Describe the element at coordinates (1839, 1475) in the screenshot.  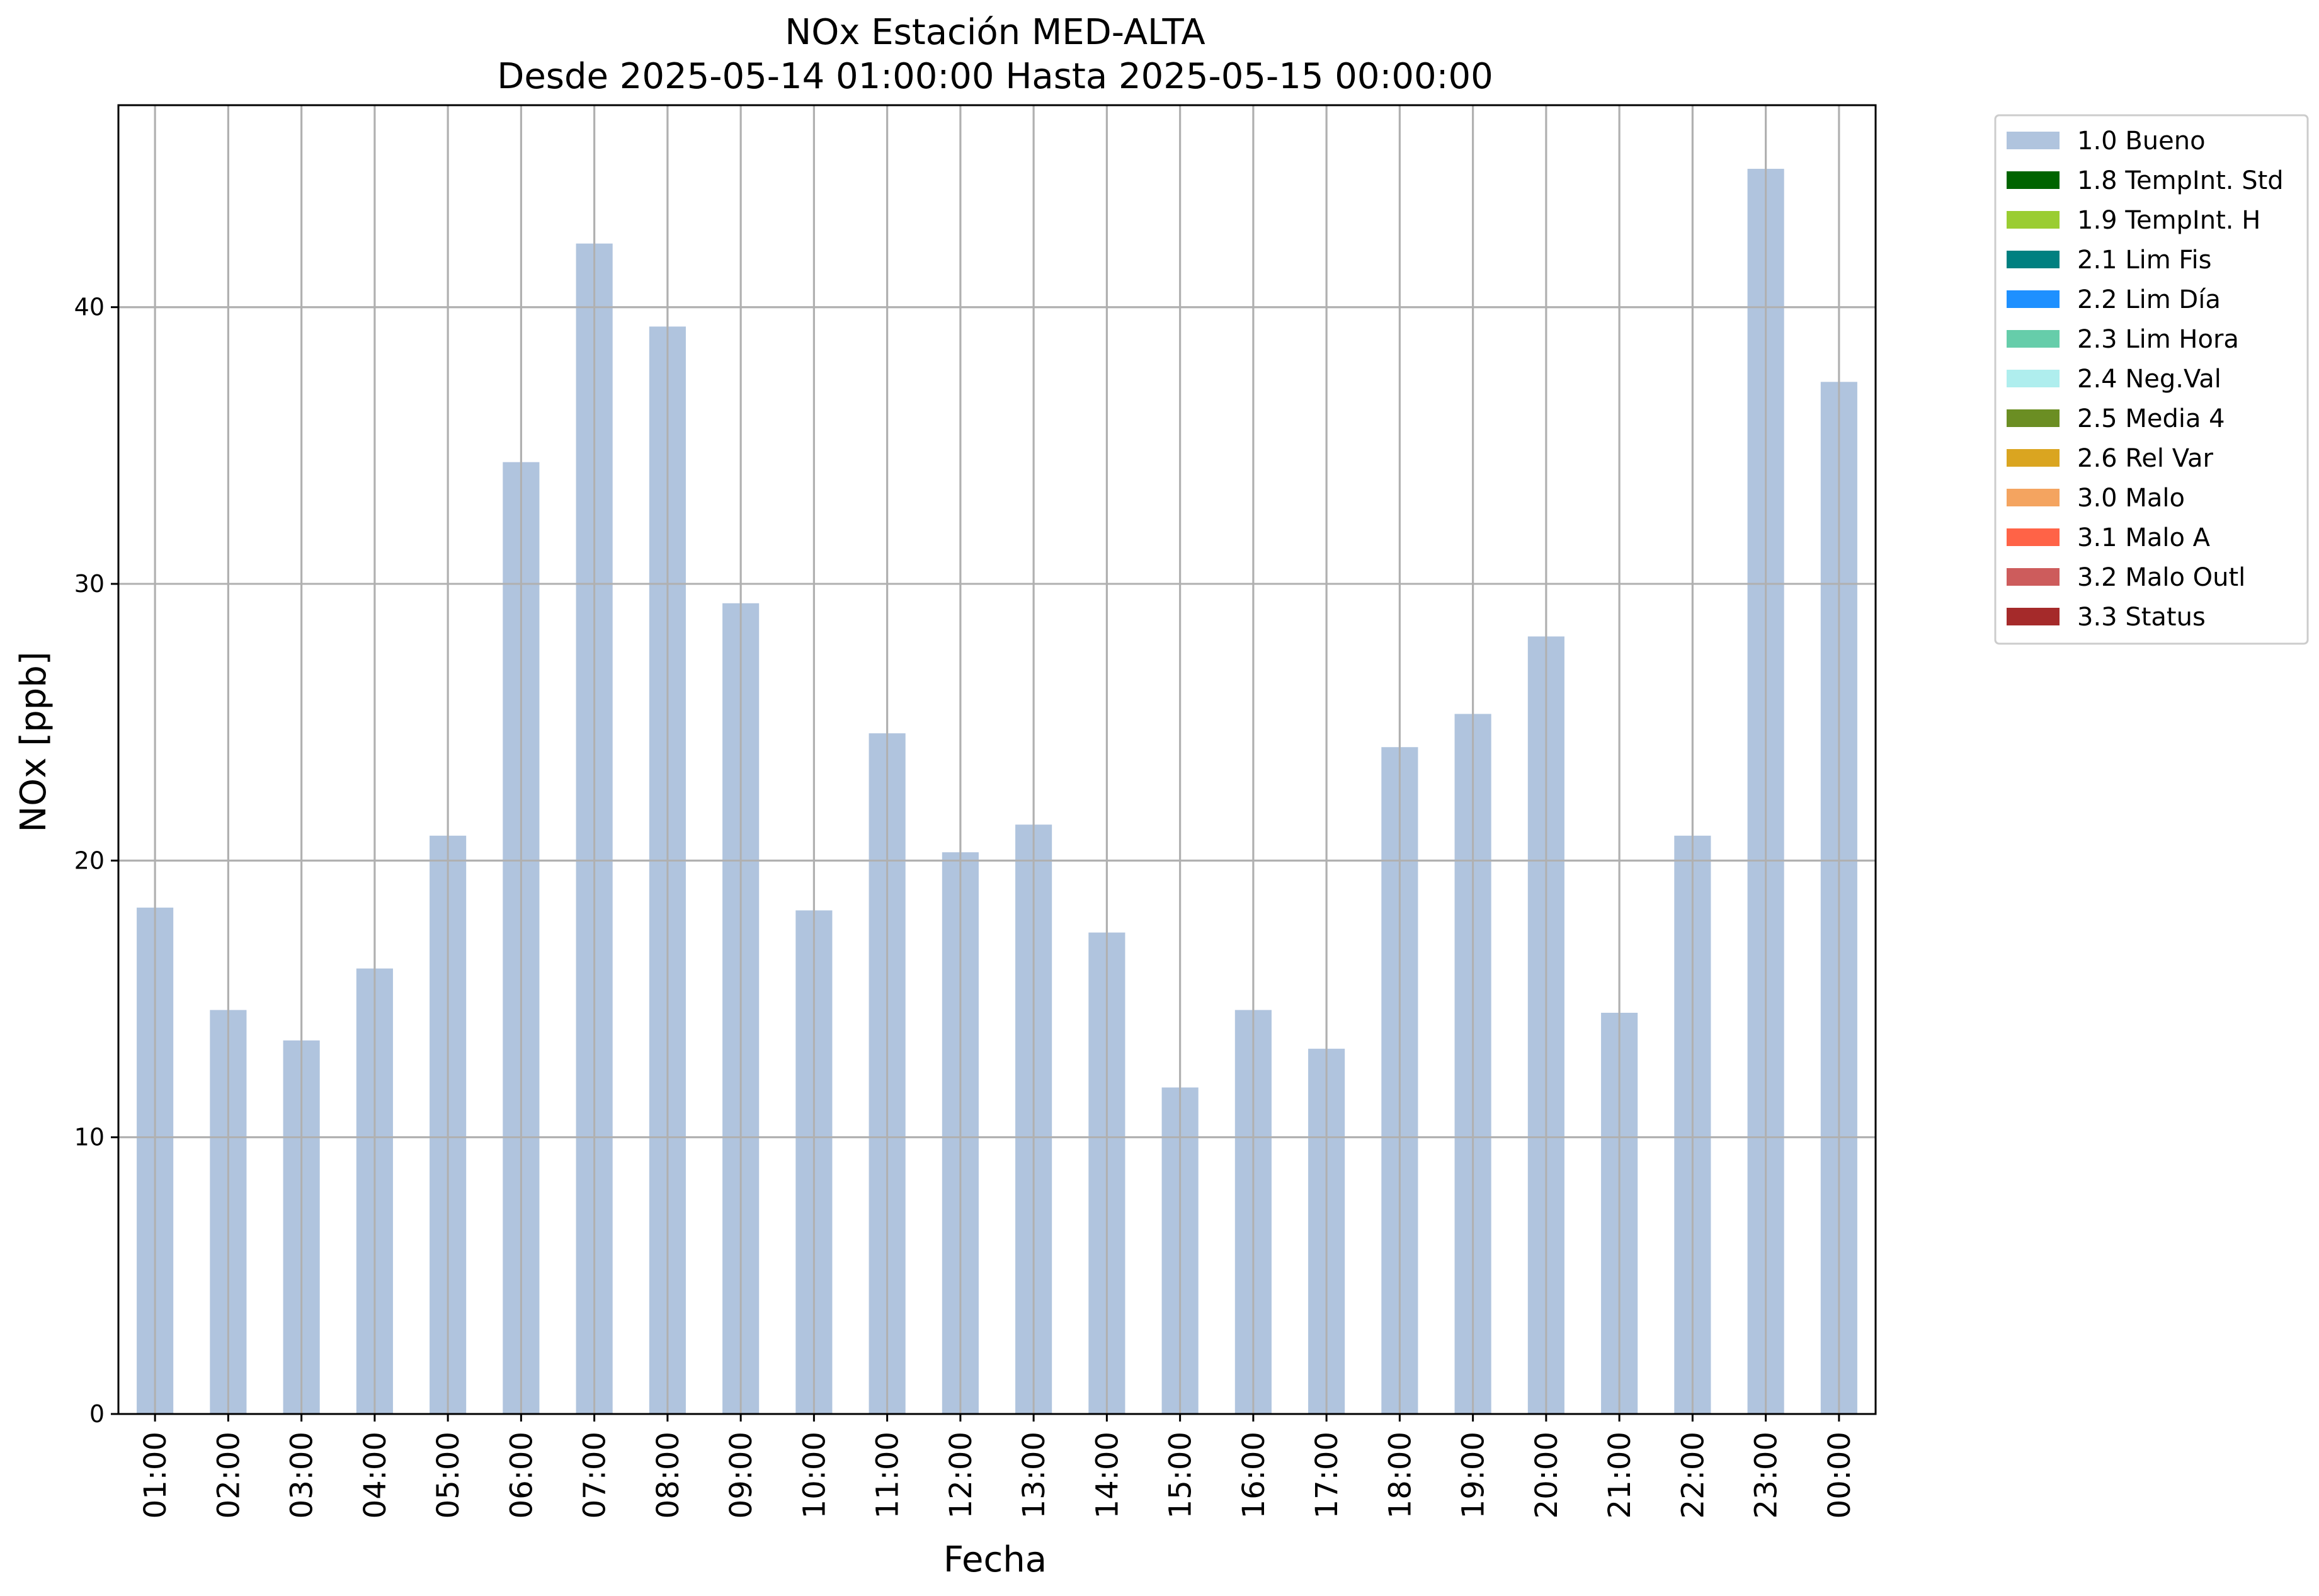
I see `x-tick-label: 00:00` at that location.